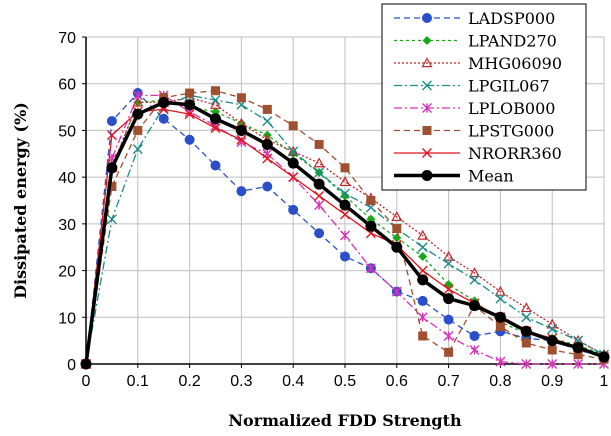  Describe the element at coordinates (427, 18) in the screenshot. I see `legend-marker-ladsp000` at that location.